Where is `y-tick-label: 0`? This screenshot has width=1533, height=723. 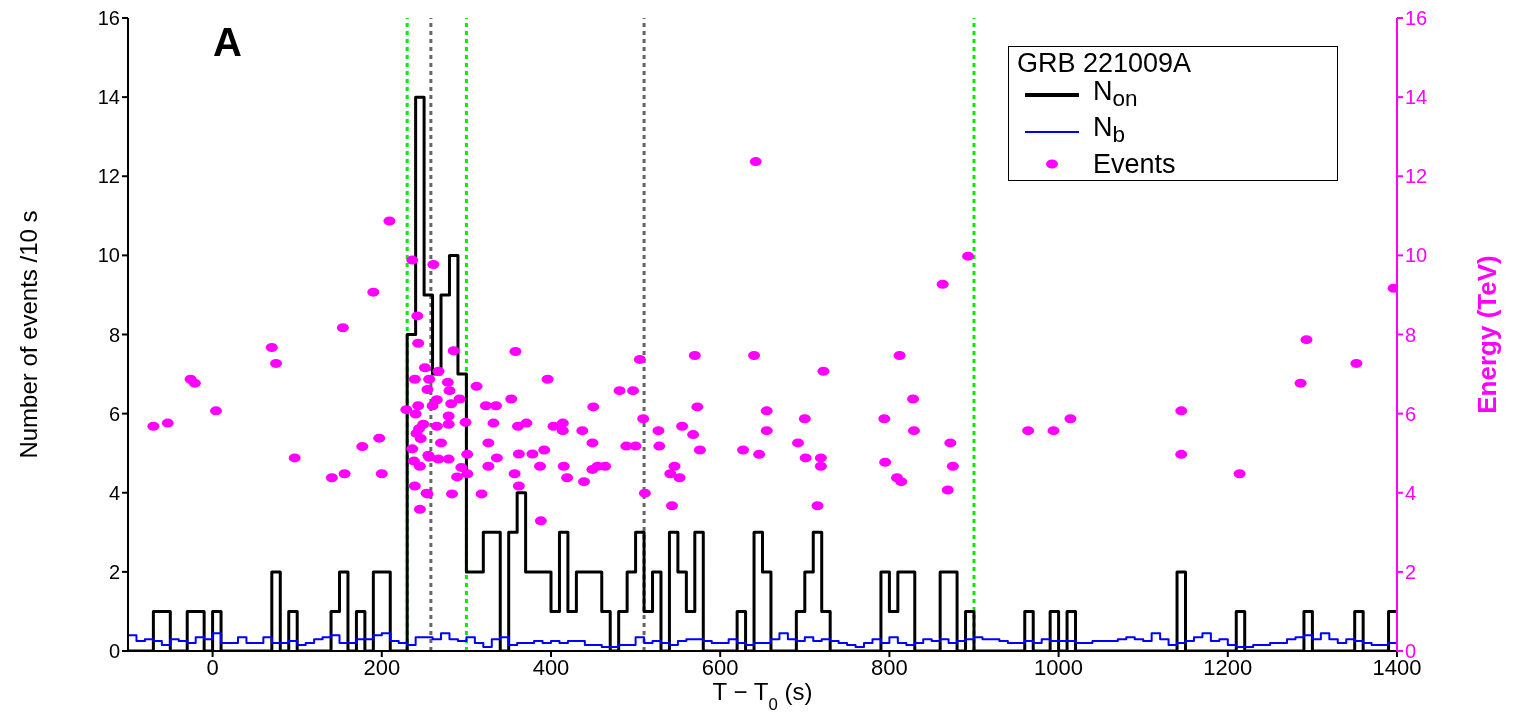
y-tick-label: 0 is located at coordinates (114, 651).